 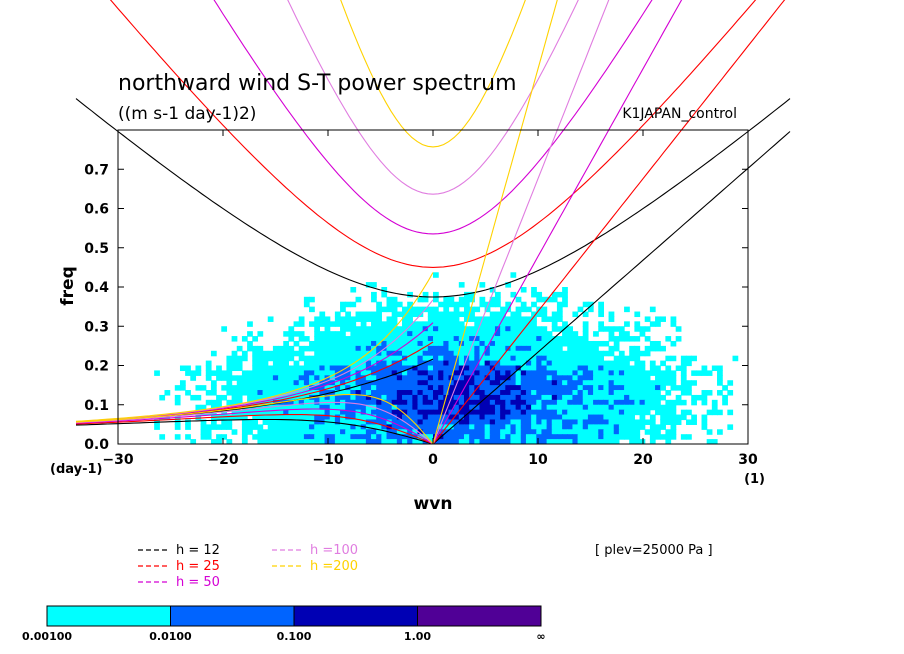 What do you see at coordinates (334, 566) in the screenshot?
I see `legend-label: h =200` at bounding box center [334, 566].